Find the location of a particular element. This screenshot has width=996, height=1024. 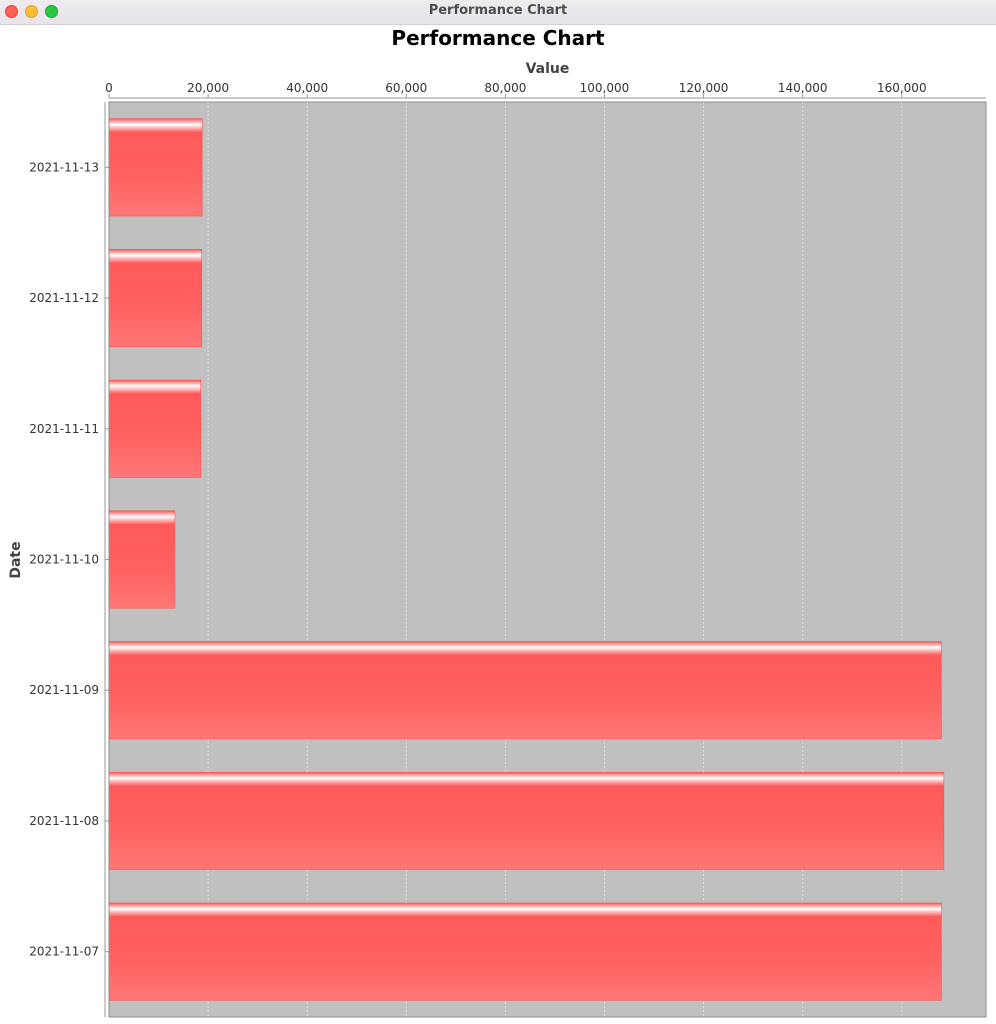

chart-title: Performance Chart is located at coordinates (498, 38).